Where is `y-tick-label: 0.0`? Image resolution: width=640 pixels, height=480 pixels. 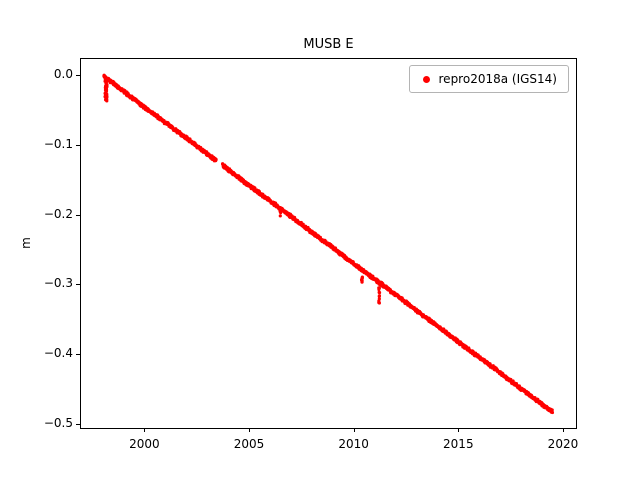
y-tick-label: 0.0 is located at coordinates (63, 73).